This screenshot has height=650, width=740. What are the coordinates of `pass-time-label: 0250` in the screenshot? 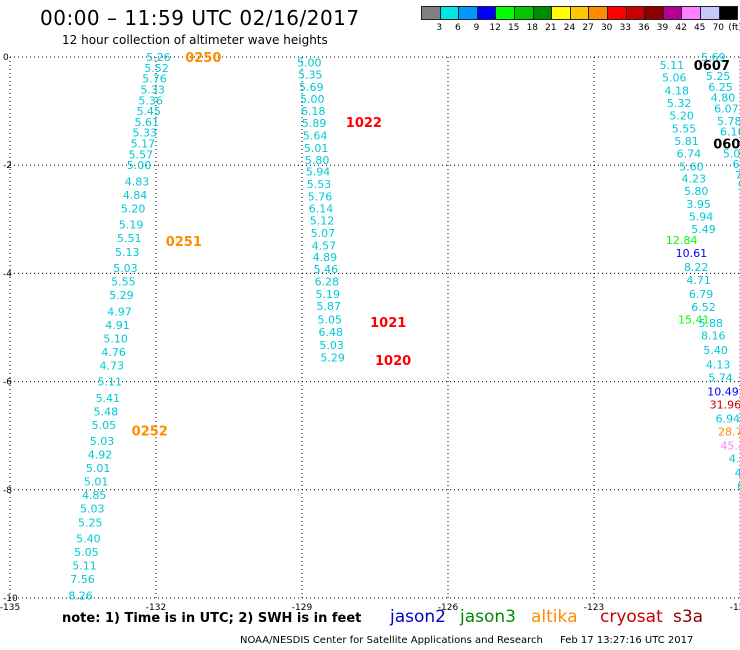 It's located at (203, 58).